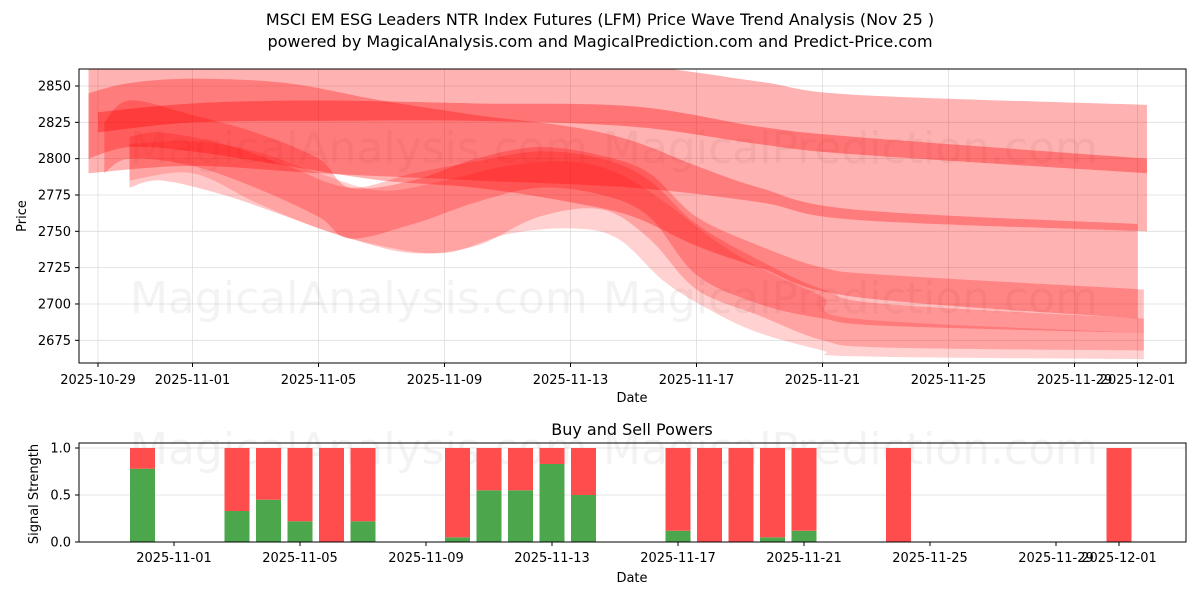 The width and height of the screenshot is (1200, 600). Describe the element at coordinates (631, 578) in the screenshot. I see `signal-x-axis-label: Date` at that location.